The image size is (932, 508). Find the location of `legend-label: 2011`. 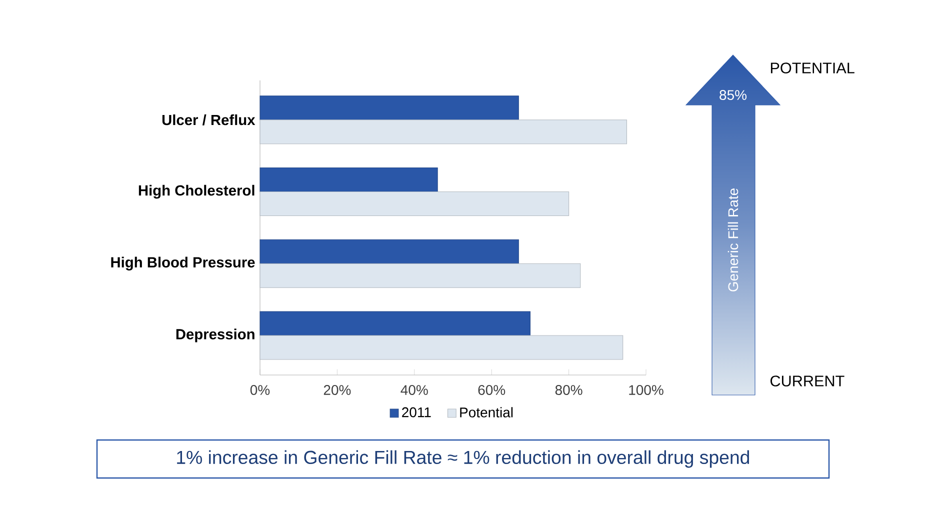

legend-label: 2011 is located at coordinates (416, 412).